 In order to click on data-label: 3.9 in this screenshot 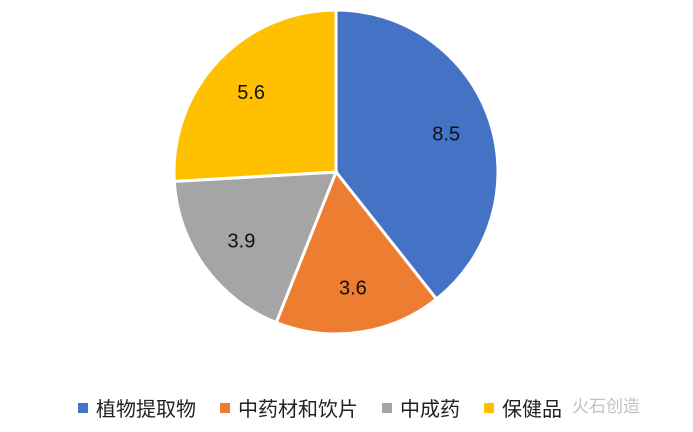, I will do `click(242, 241)`.